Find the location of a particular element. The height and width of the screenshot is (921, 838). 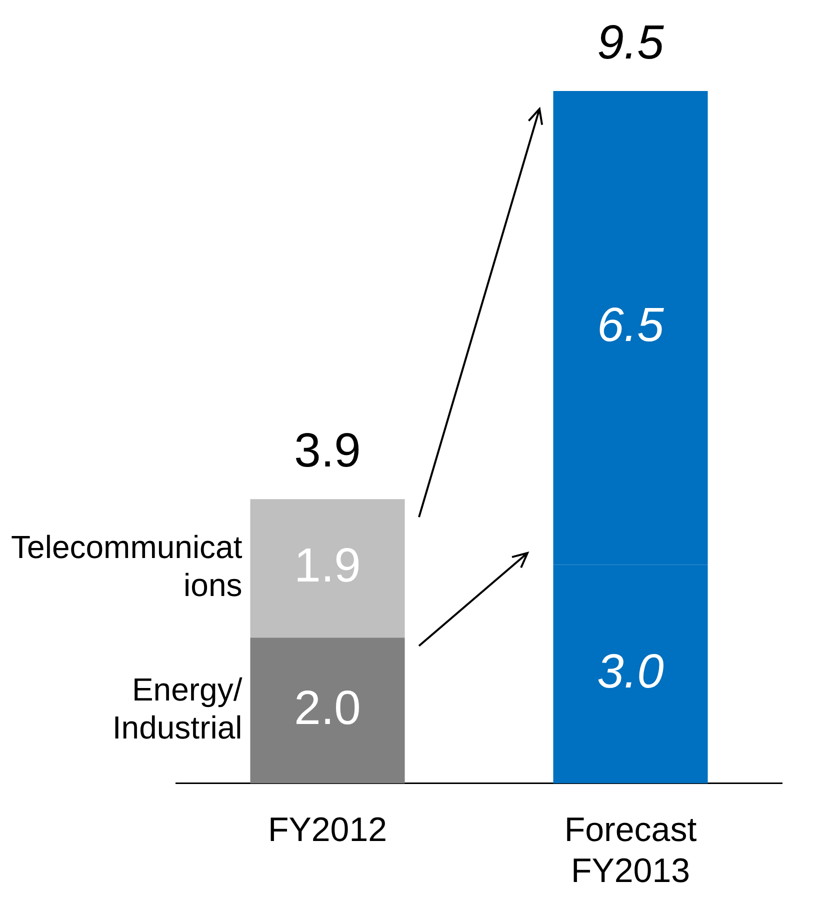

data-label: 3.0 is located at coordinates (630, 671).